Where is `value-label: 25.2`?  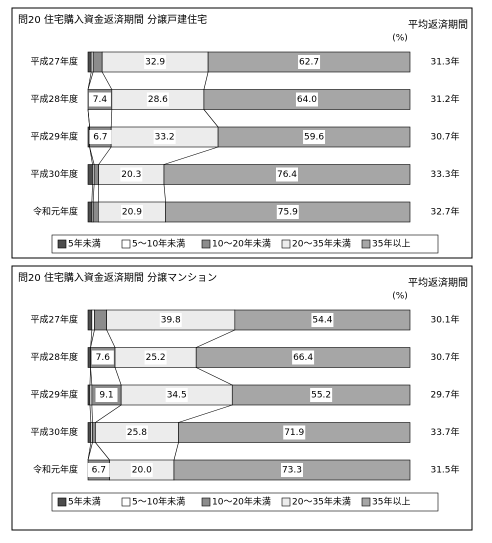
value-label: 25.2 is located at coordinates (156, 358).